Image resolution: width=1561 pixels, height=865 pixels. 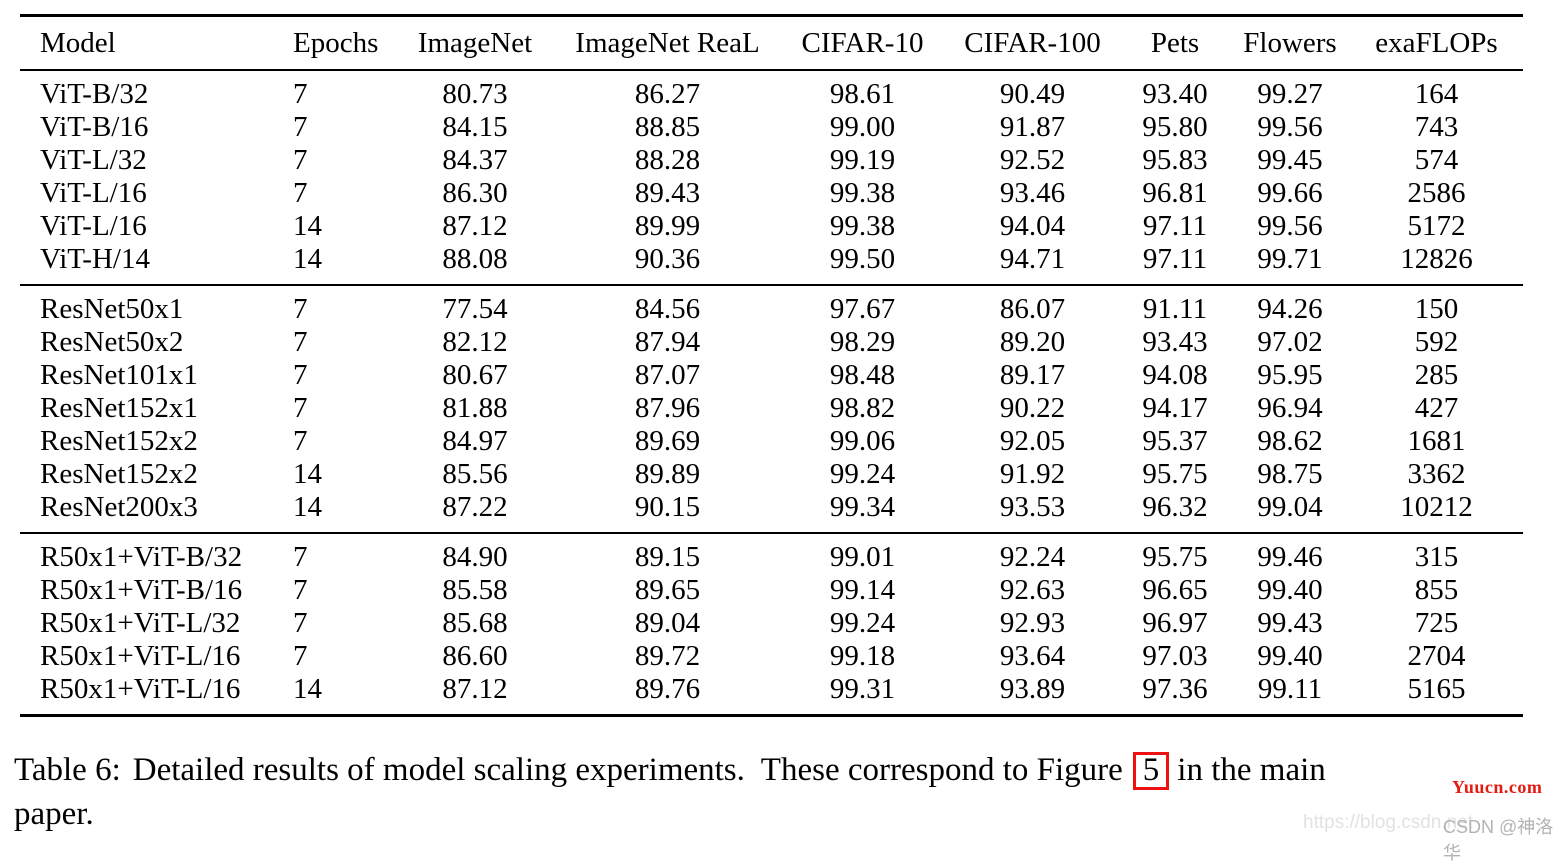 What do you see at coordinates (1175, 259) in the screenshot?
I see `pets-cell: 97.11` at bounding box center [1175, 259].